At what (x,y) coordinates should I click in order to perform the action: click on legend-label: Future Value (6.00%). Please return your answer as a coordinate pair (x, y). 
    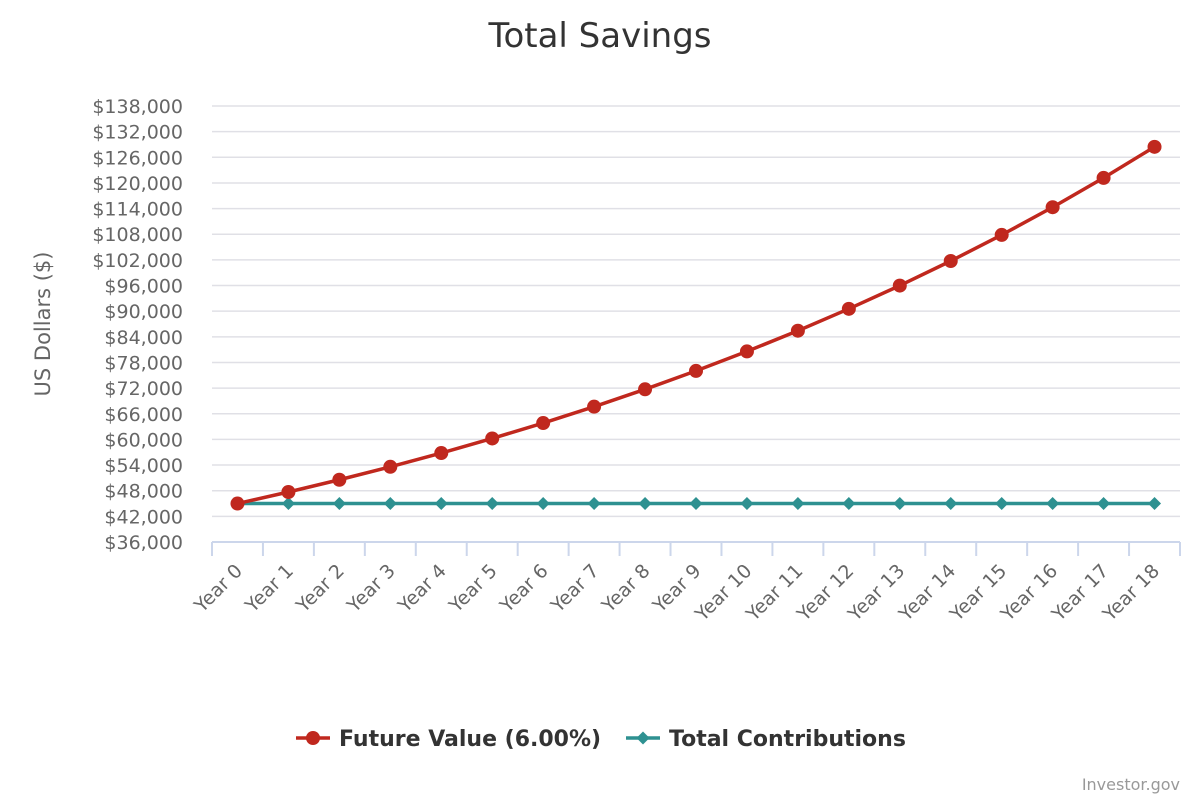
    Looking at the image, I should click on (470, 739).